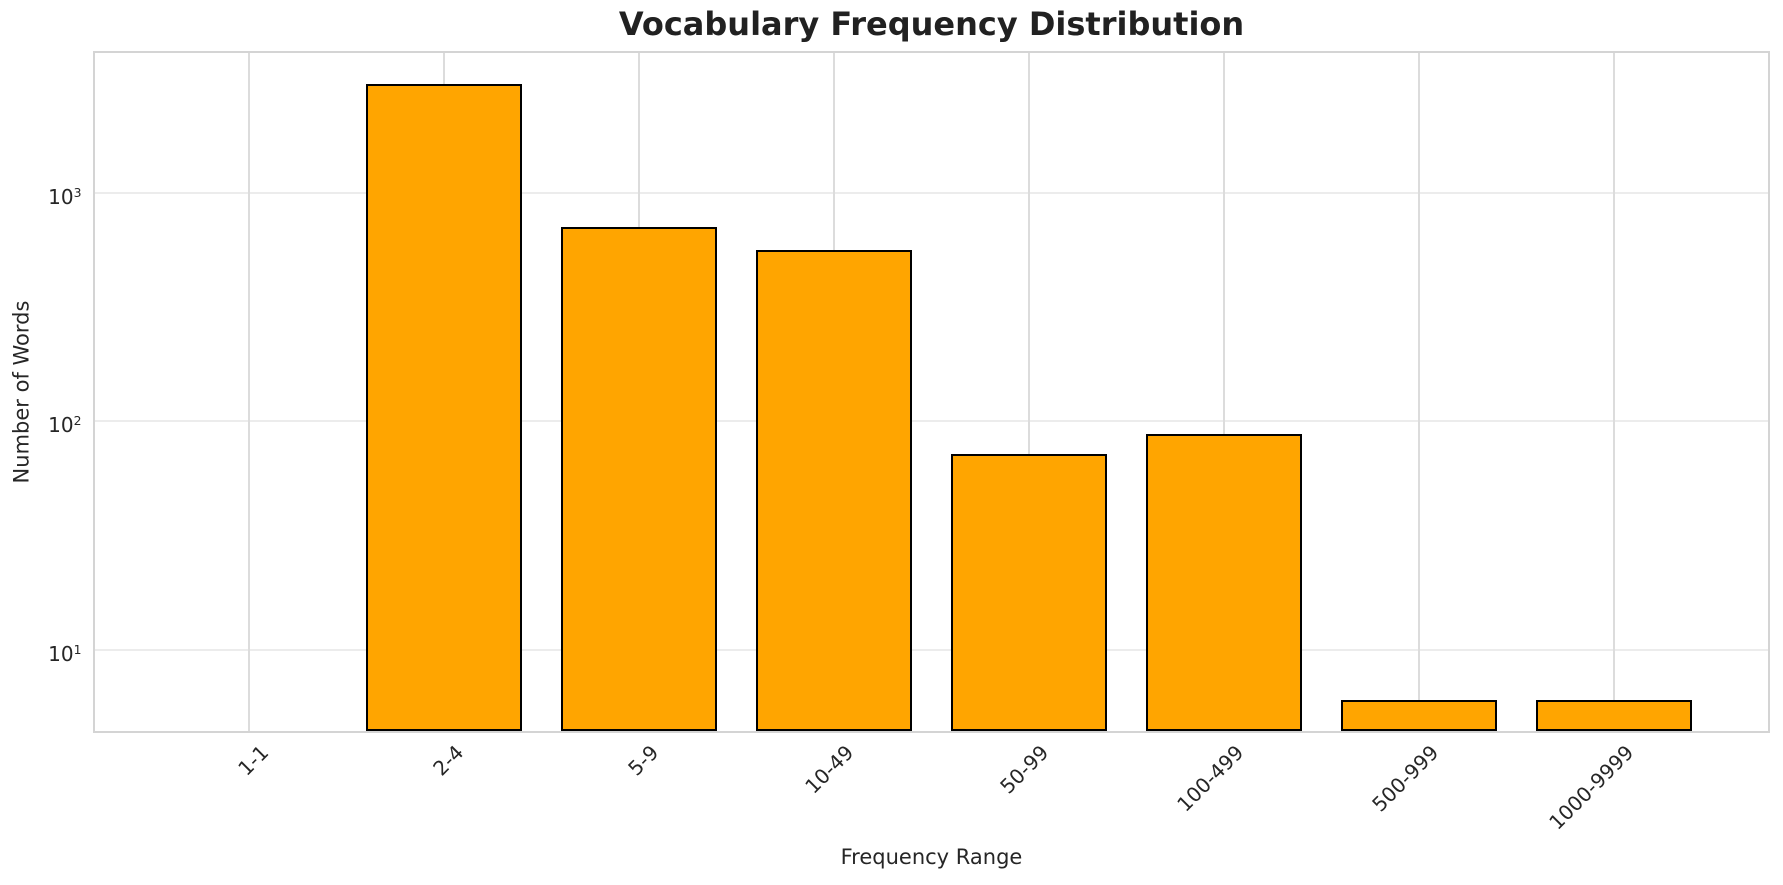  I want to click on y-tick-label: 102, so click(65, 425).